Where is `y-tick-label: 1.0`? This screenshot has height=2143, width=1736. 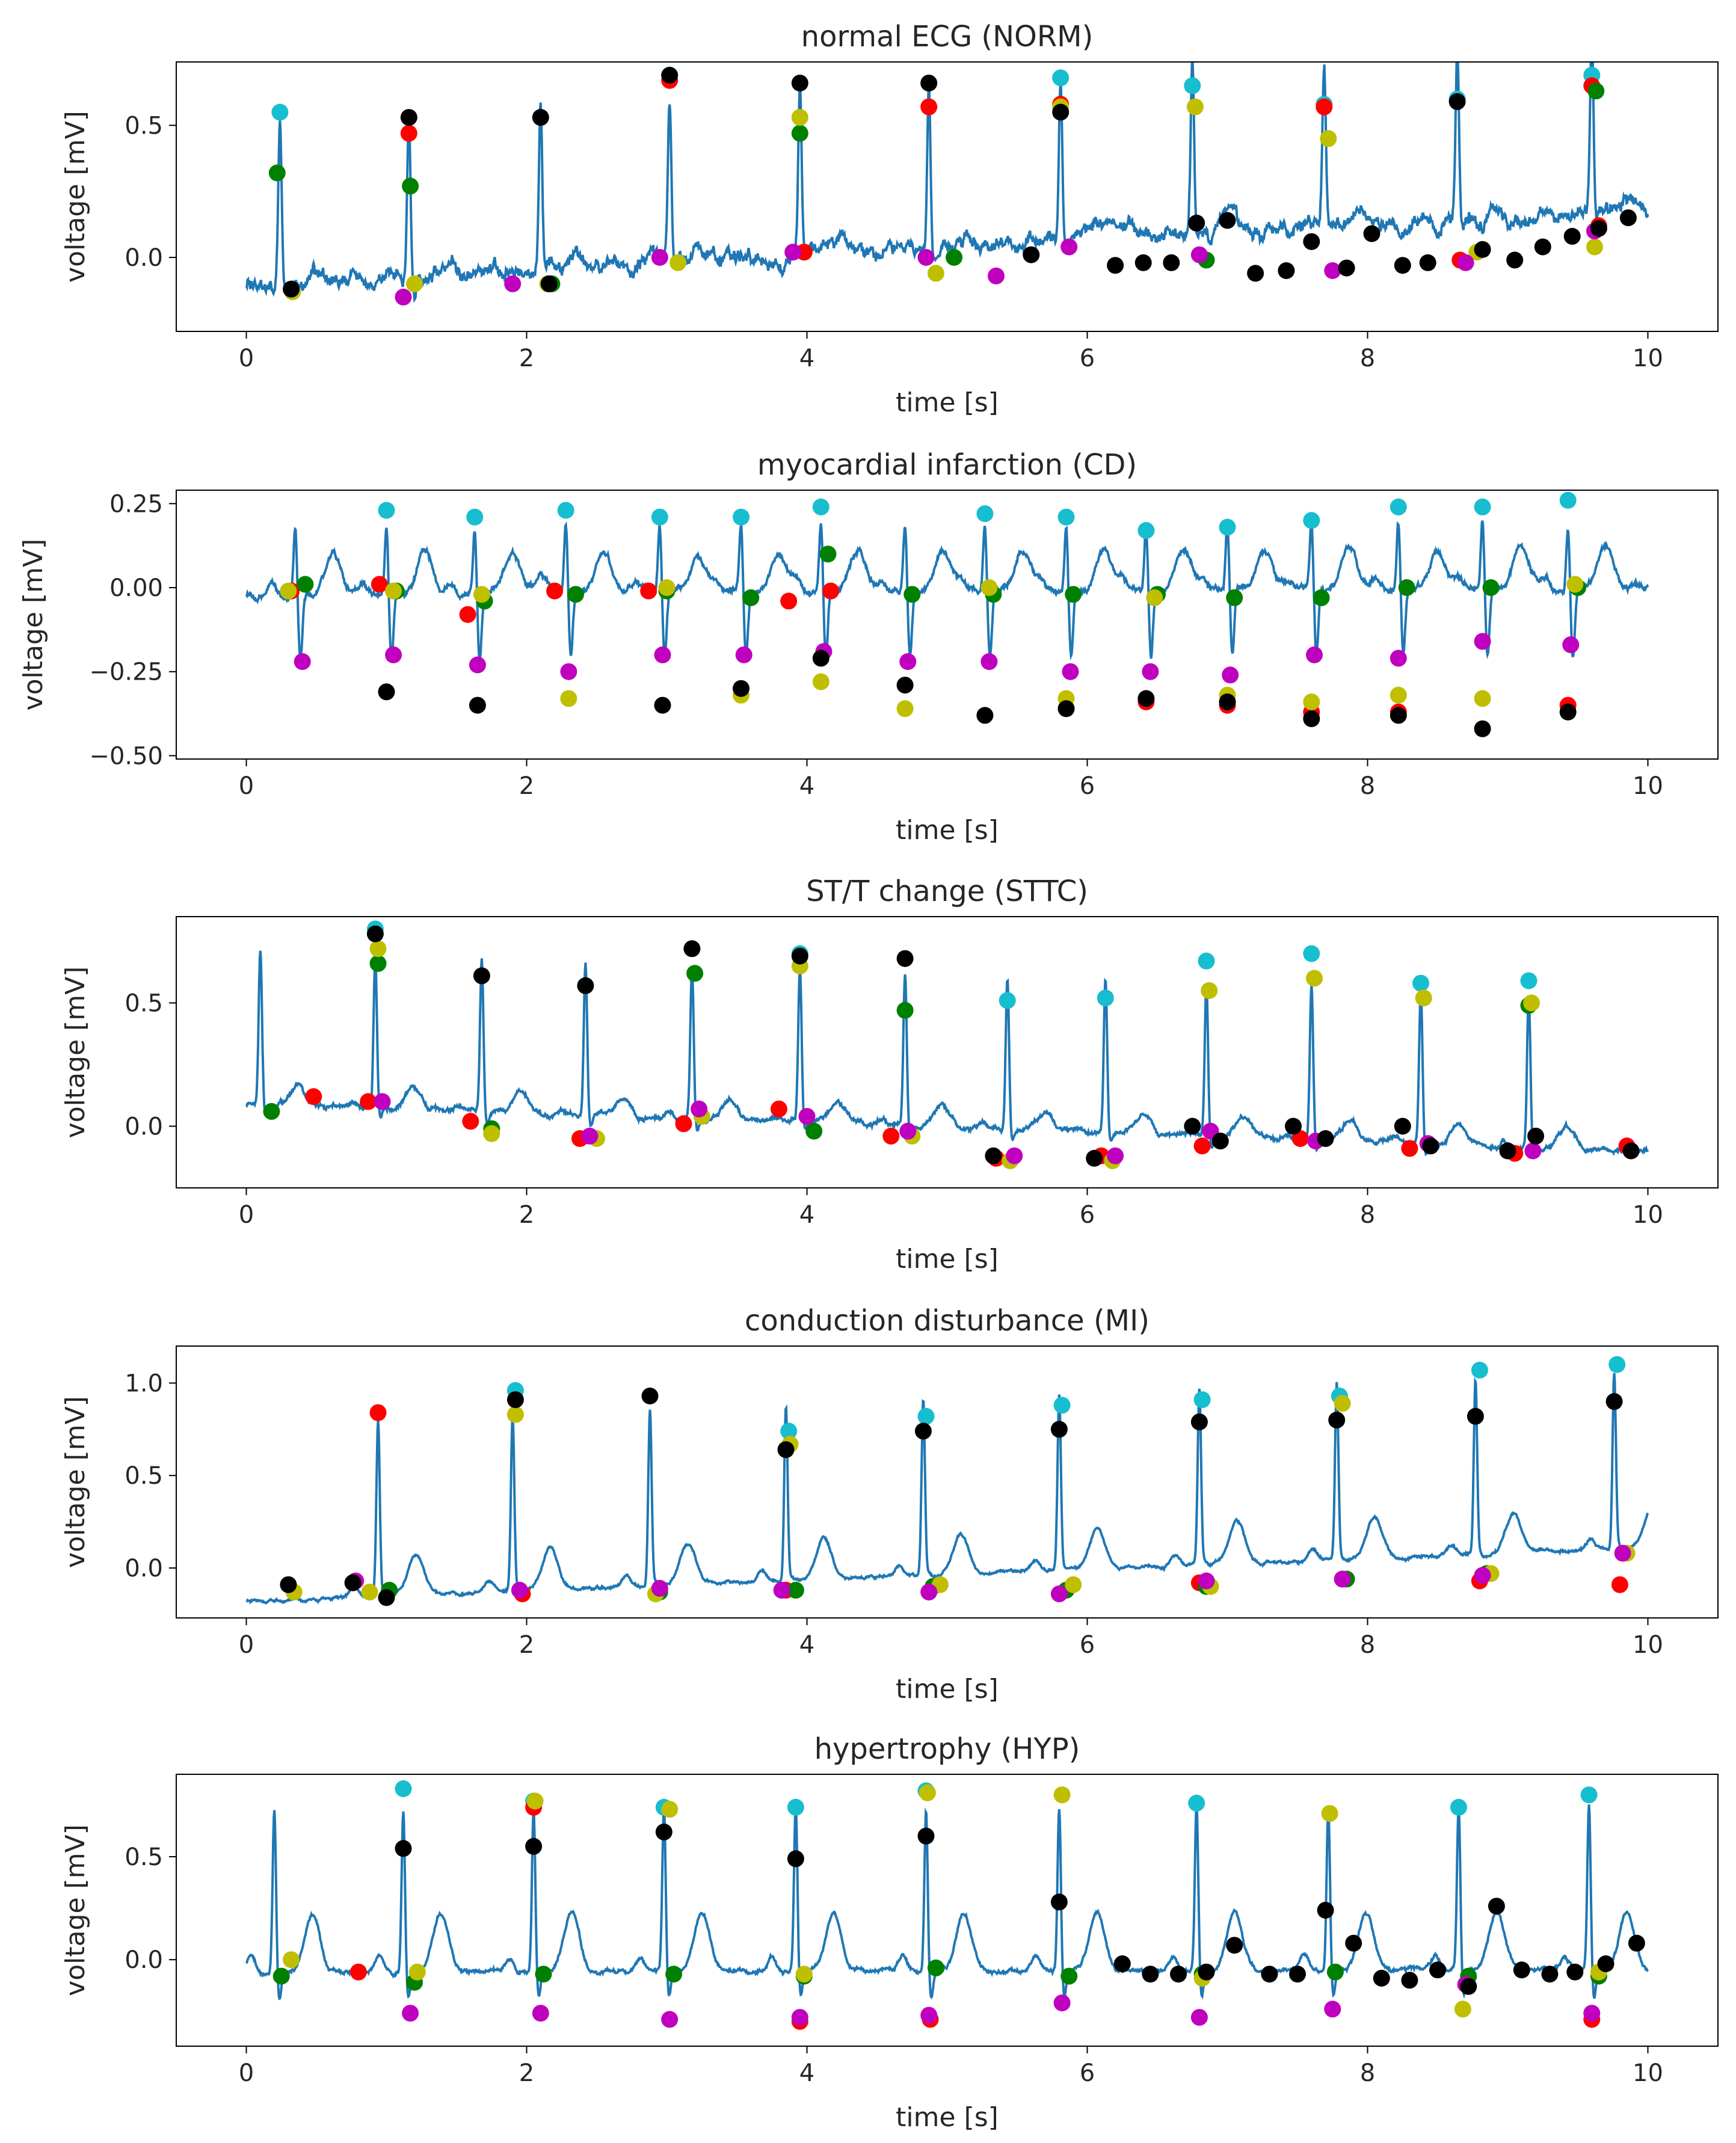 y-tick-label: 1.0 is located at coordinates (144, 1383).